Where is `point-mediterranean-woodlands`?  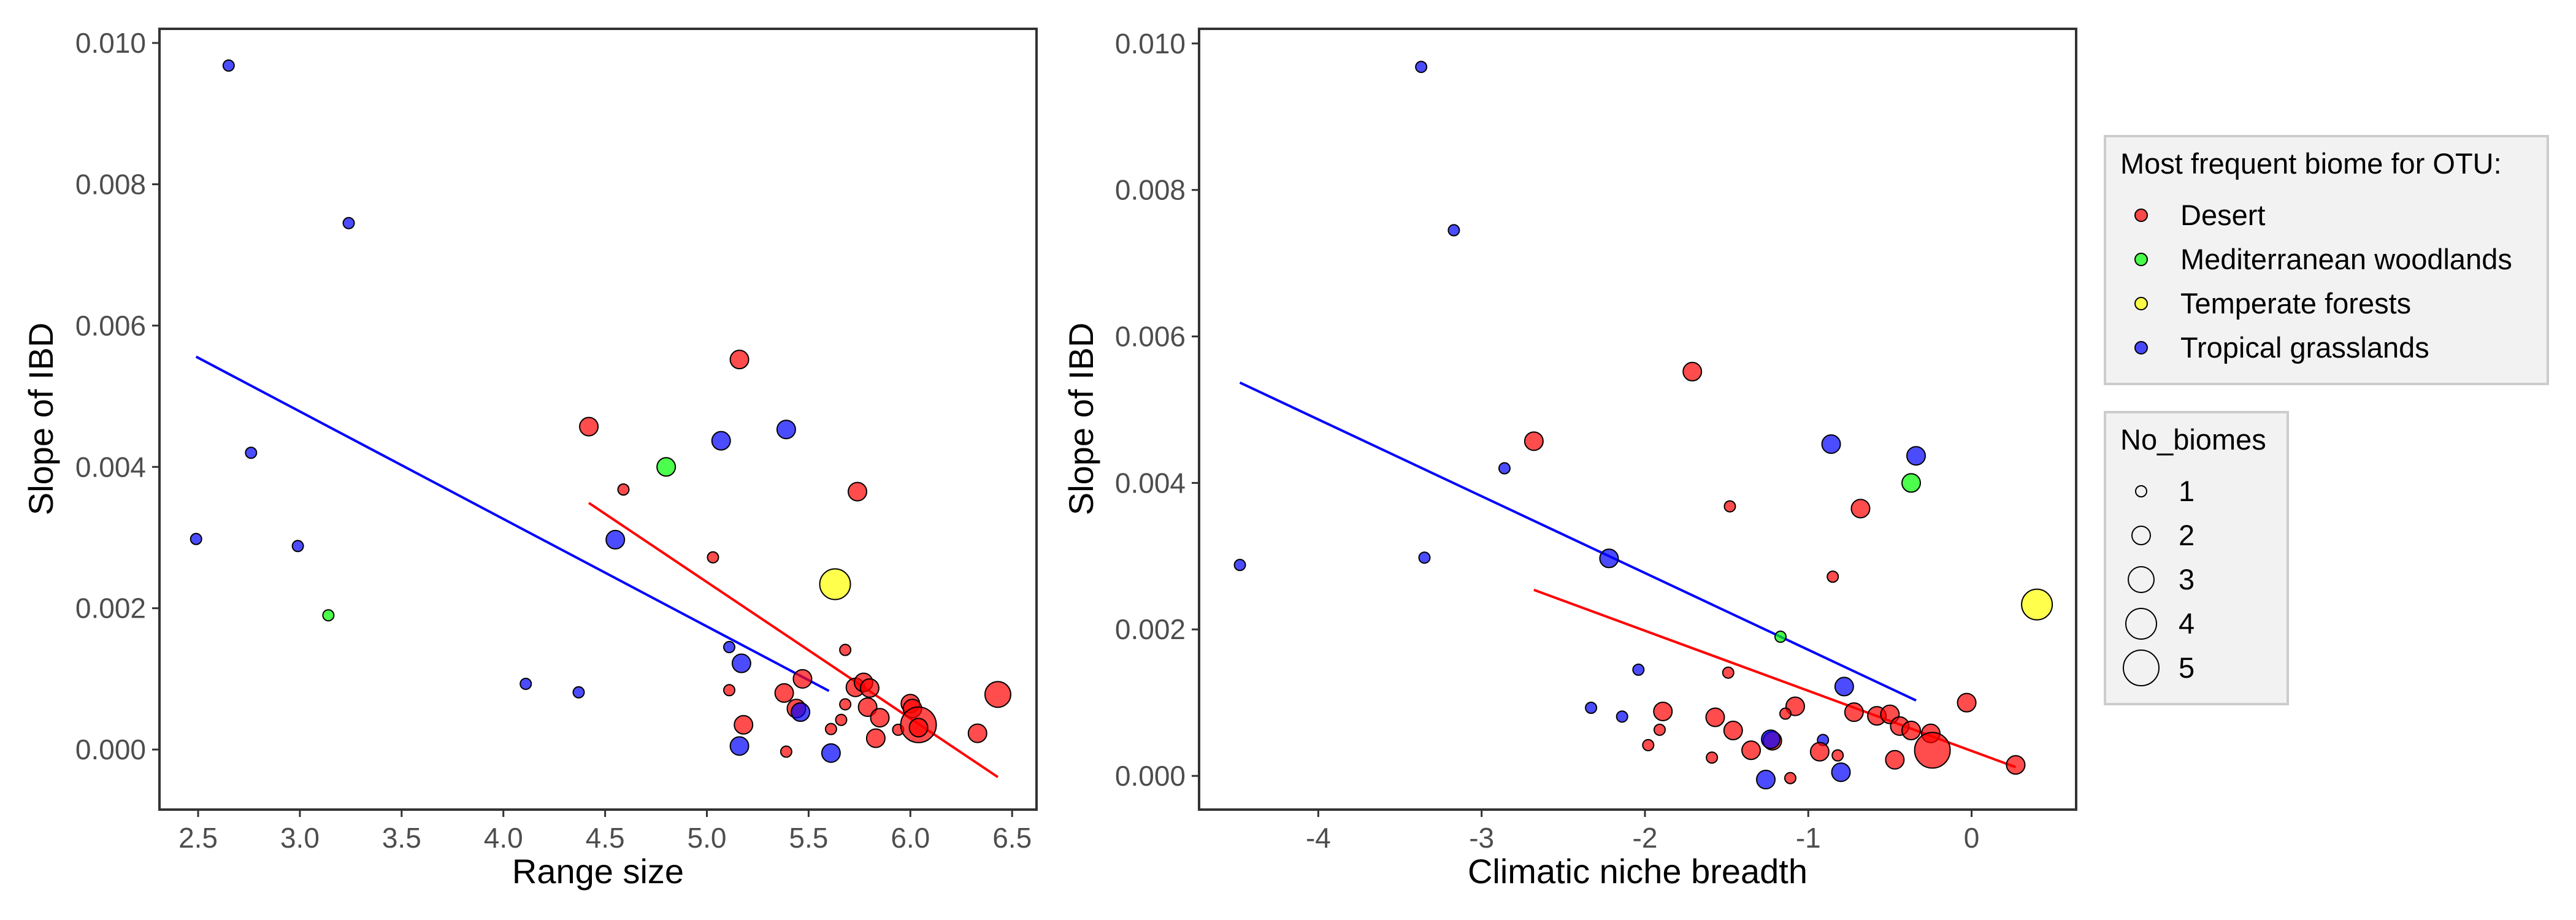
point-mediterranean-woodlands is located at coordinates (1911, 483).